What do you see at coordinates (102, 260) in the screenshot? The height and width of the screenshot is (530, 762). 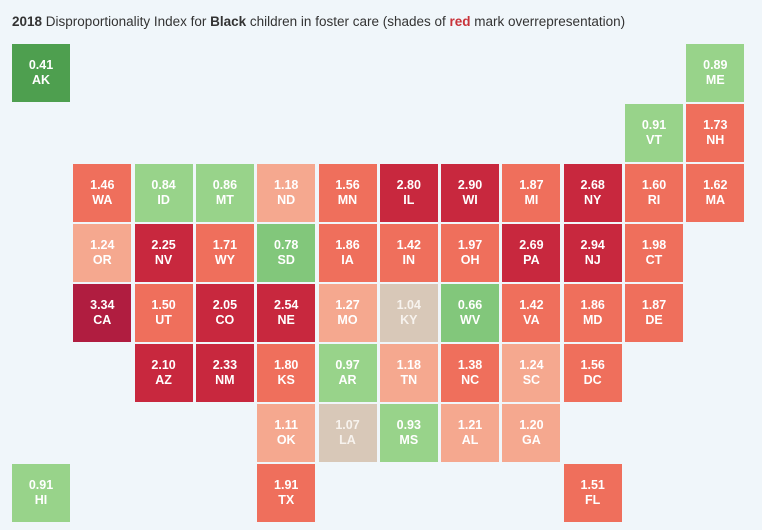 I see `state-abbr-label: OR` at bounding box center [102, 260].